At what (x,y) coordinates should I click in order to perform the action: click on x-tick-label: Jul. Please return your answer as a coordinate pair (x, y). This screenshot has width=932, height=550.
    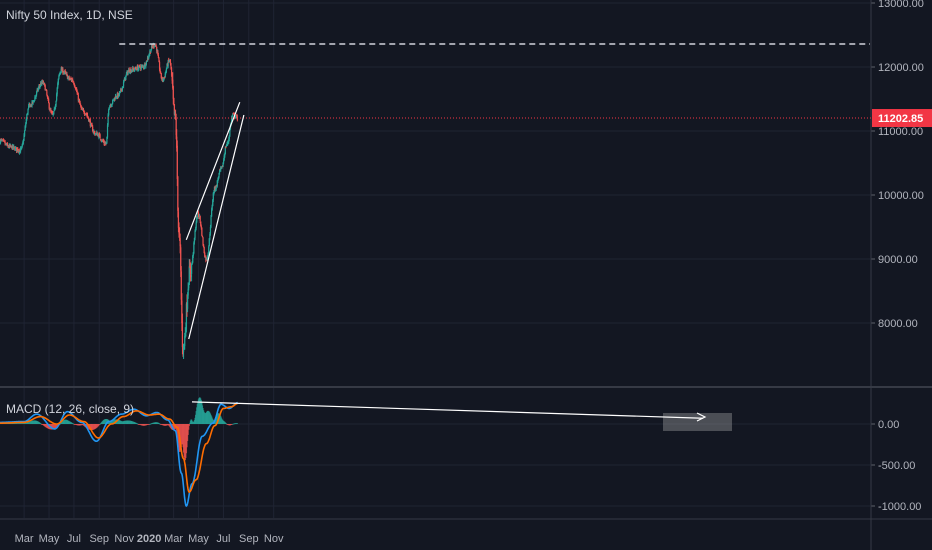
    Looking at the image, I should click on (74, 539).